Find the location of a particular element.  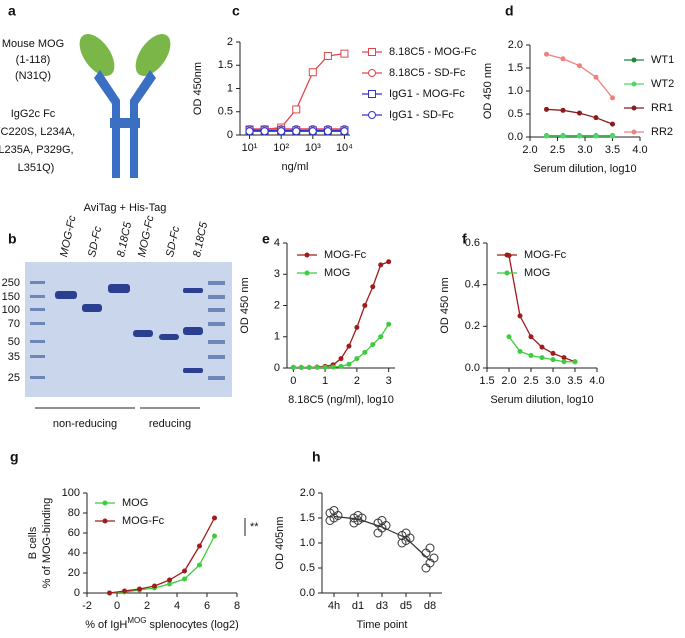

y-tick-label: 40 is located at coordinates (74, 553).